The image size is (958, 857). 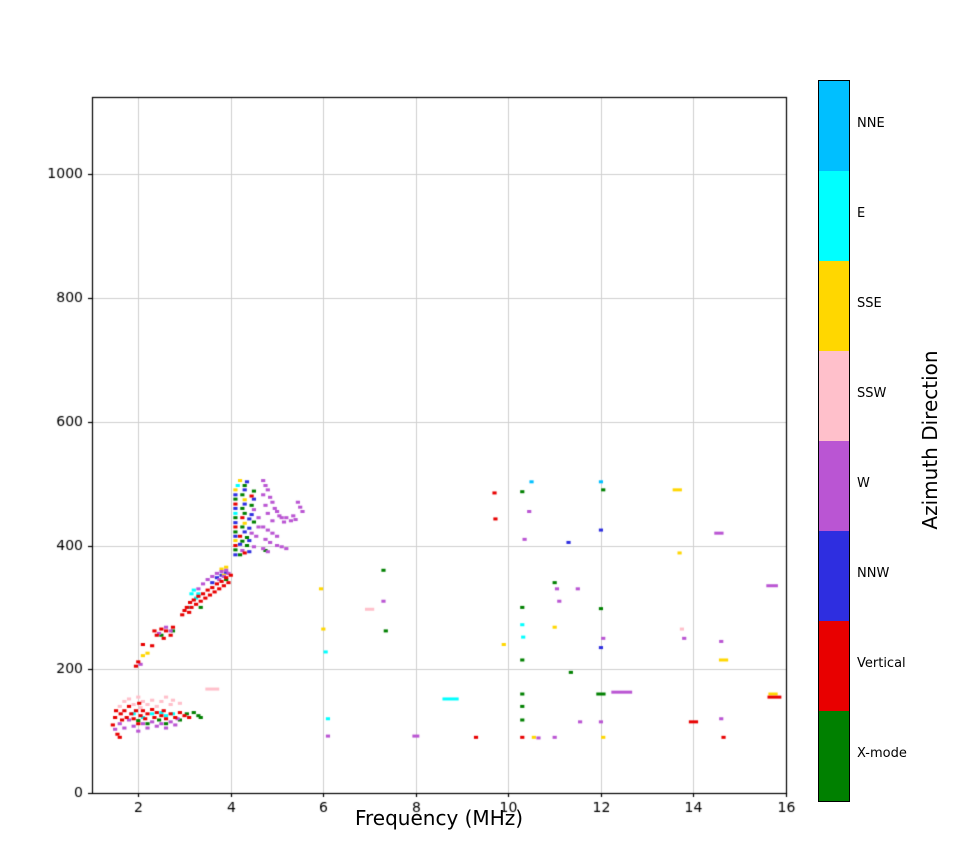 What do you see at coordinates (439, 818) in the screenshot?
I see `x-axis-label: Frequency (MHz)` at bounding box center [439, 818].